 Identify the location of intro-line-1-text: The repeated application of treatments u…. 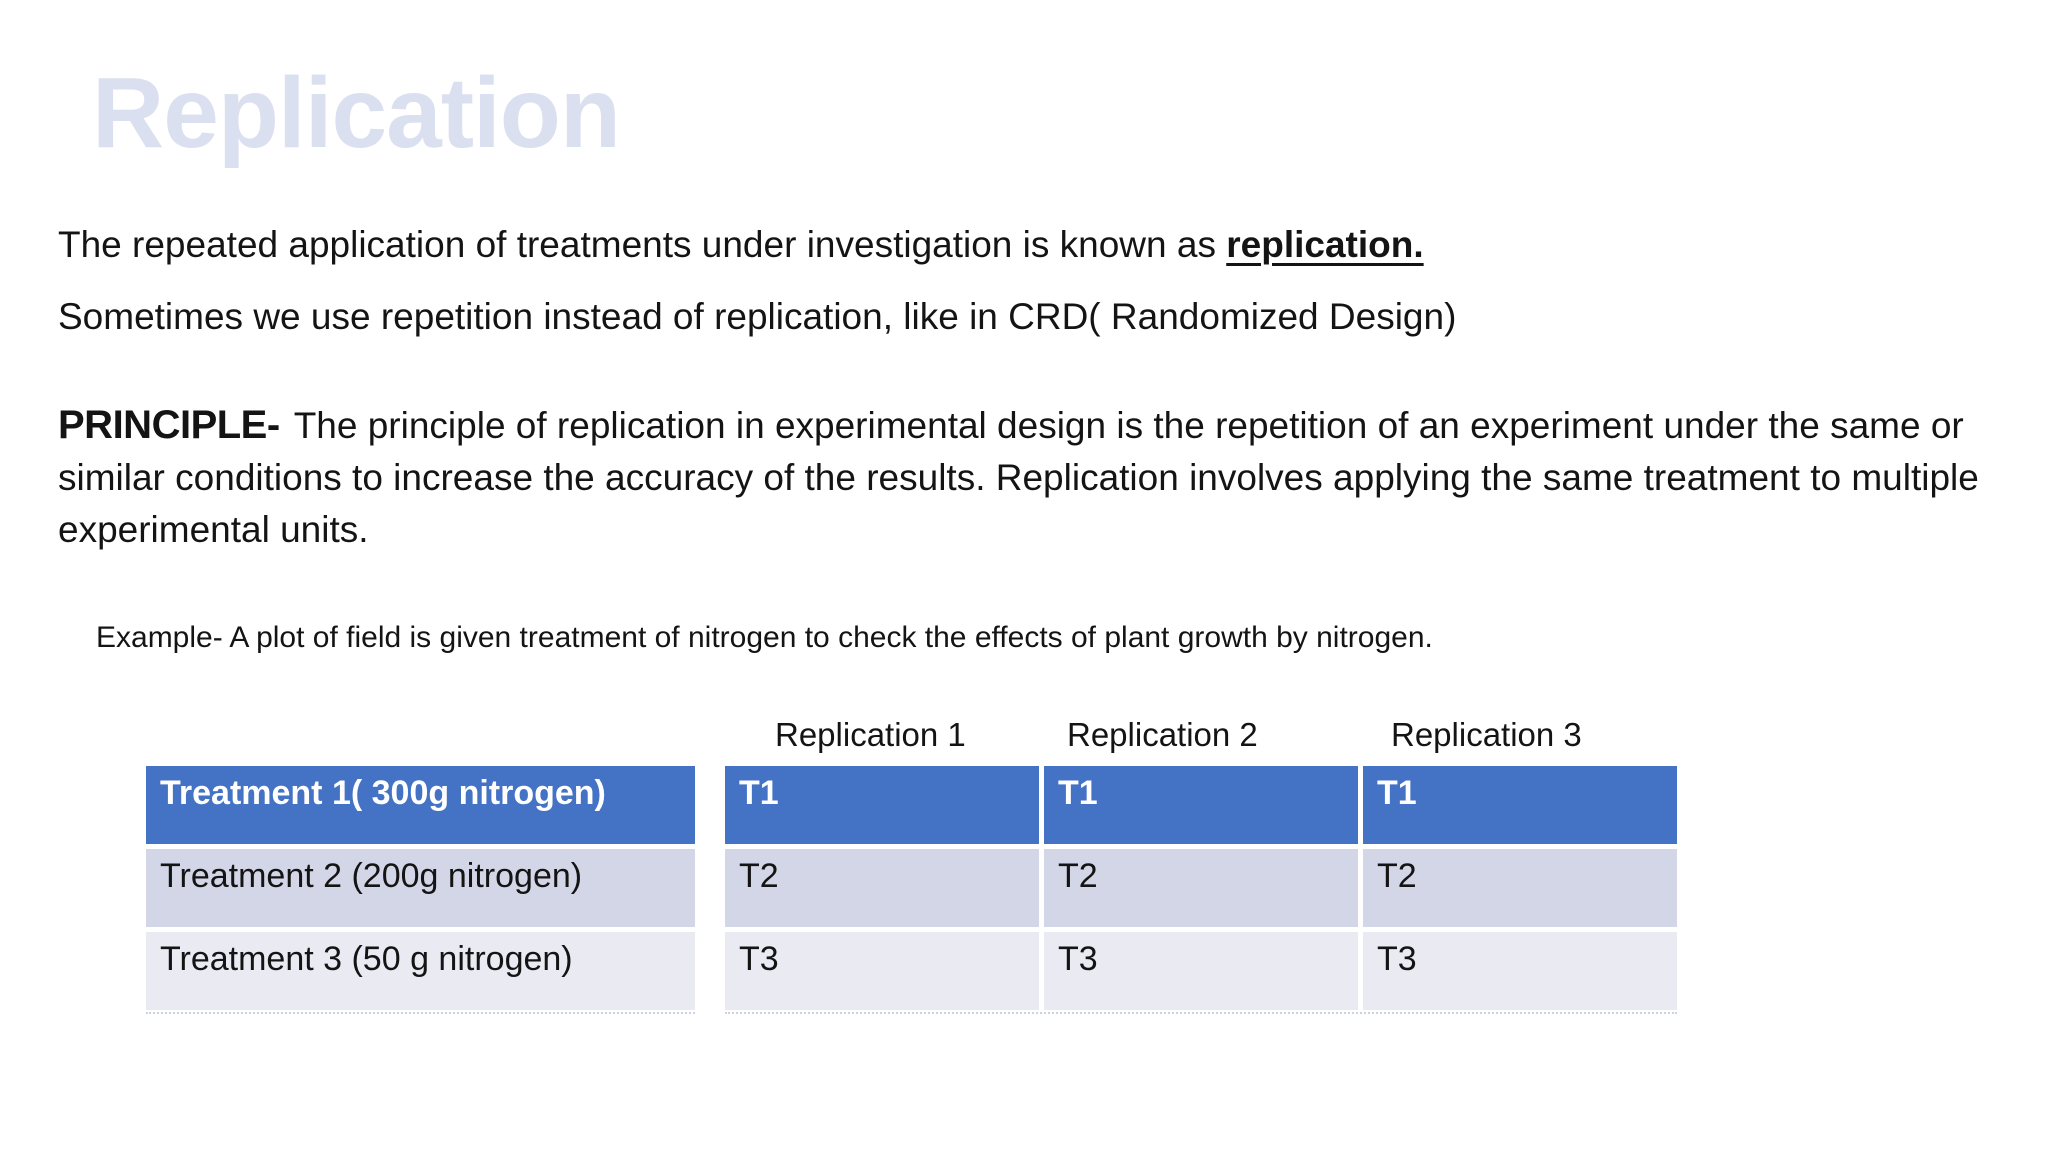
(642, 244).